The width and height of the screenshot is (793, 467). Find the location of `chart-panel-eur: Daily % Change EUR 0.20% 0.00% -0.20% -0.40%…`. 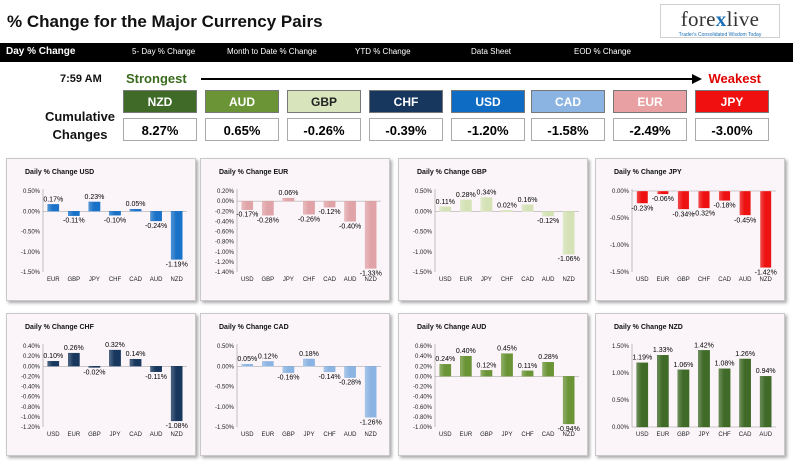

chart-panel-eur: Daily % Change EUR 0.20% 0.00% -0.20% -0.40%… is located at coordinates (295, 229).